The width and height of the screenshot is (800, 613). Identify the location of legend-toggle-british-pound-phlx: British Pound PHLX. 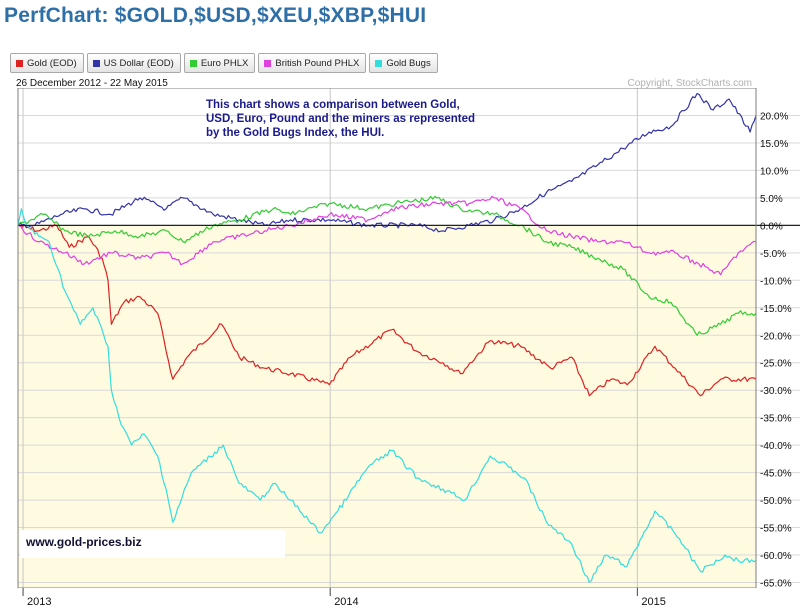
(312, 63).